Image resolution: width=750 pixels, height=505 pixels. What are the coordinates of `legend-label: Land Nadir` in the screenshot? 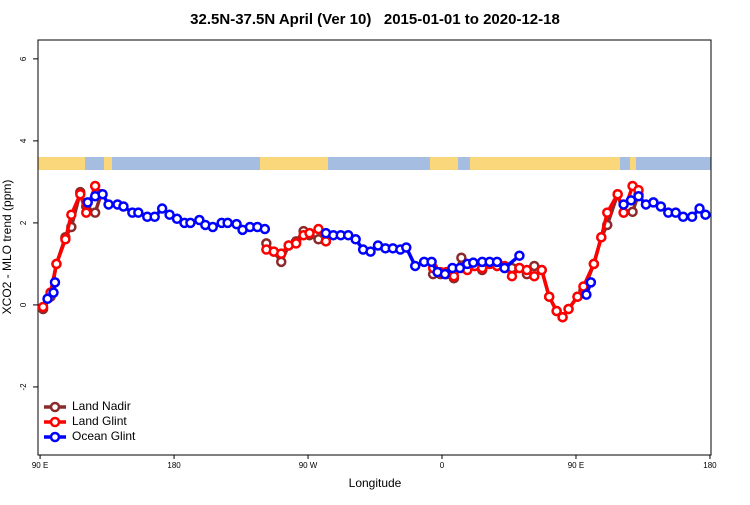 It's located at (101, 406).